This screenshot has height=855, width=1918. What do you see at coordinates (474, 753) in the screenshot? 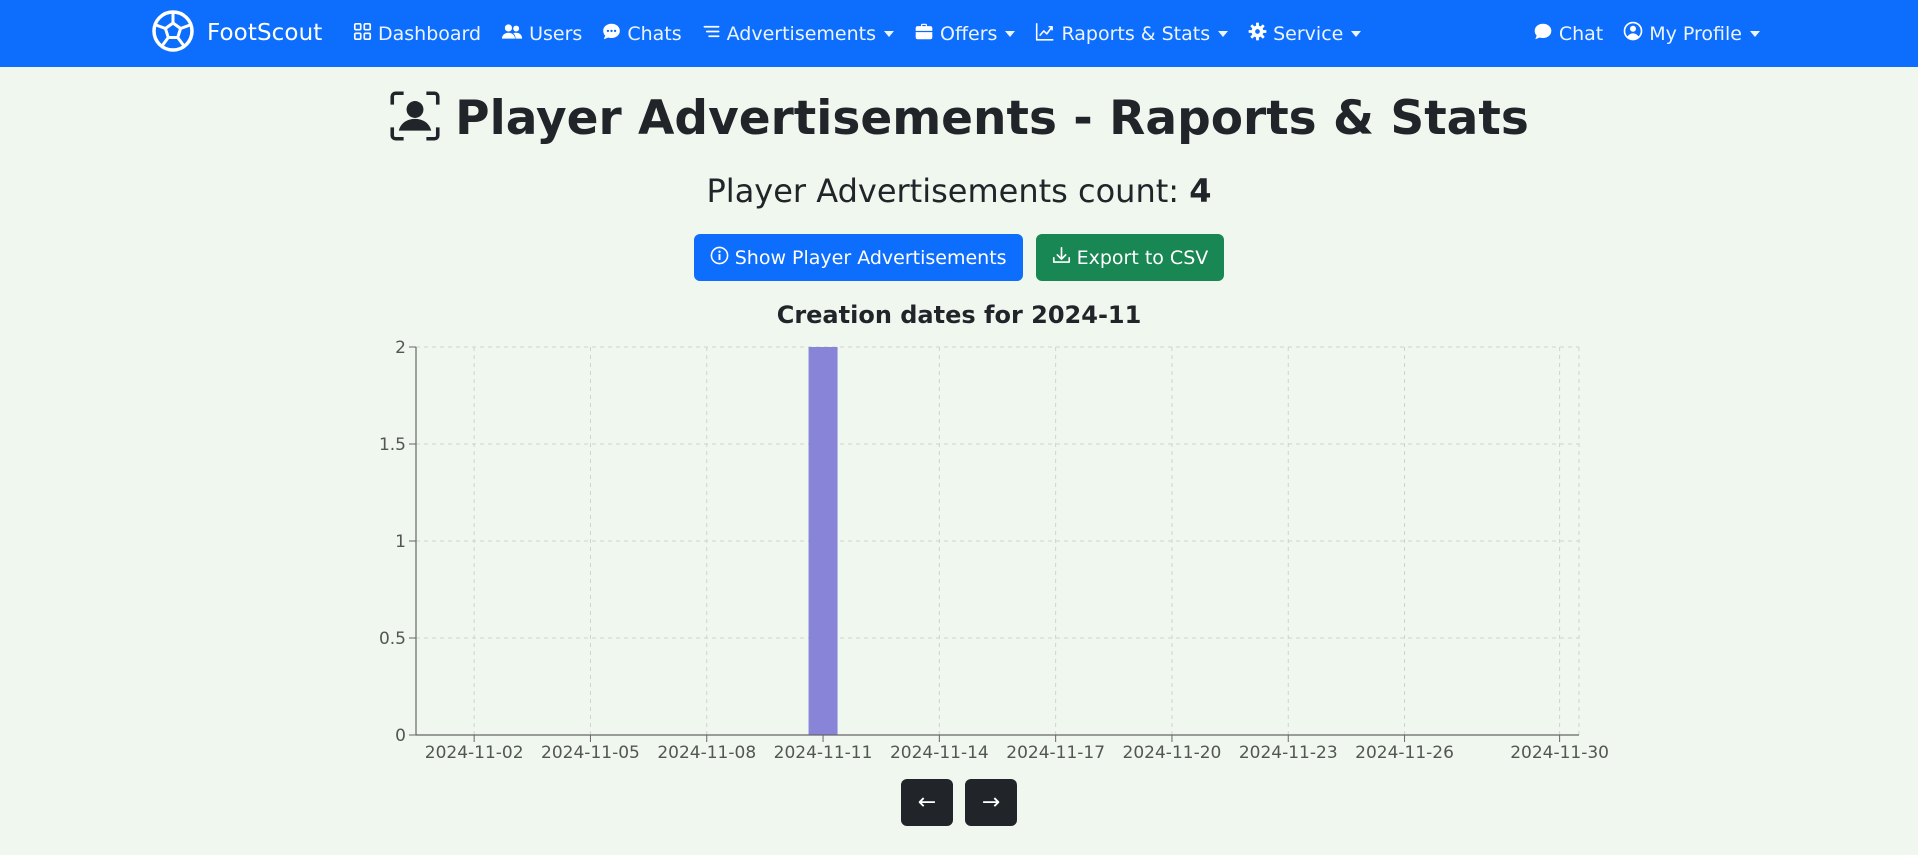
I see `x-tick-label: 2024-11-02` at bounding box center [474, 753].